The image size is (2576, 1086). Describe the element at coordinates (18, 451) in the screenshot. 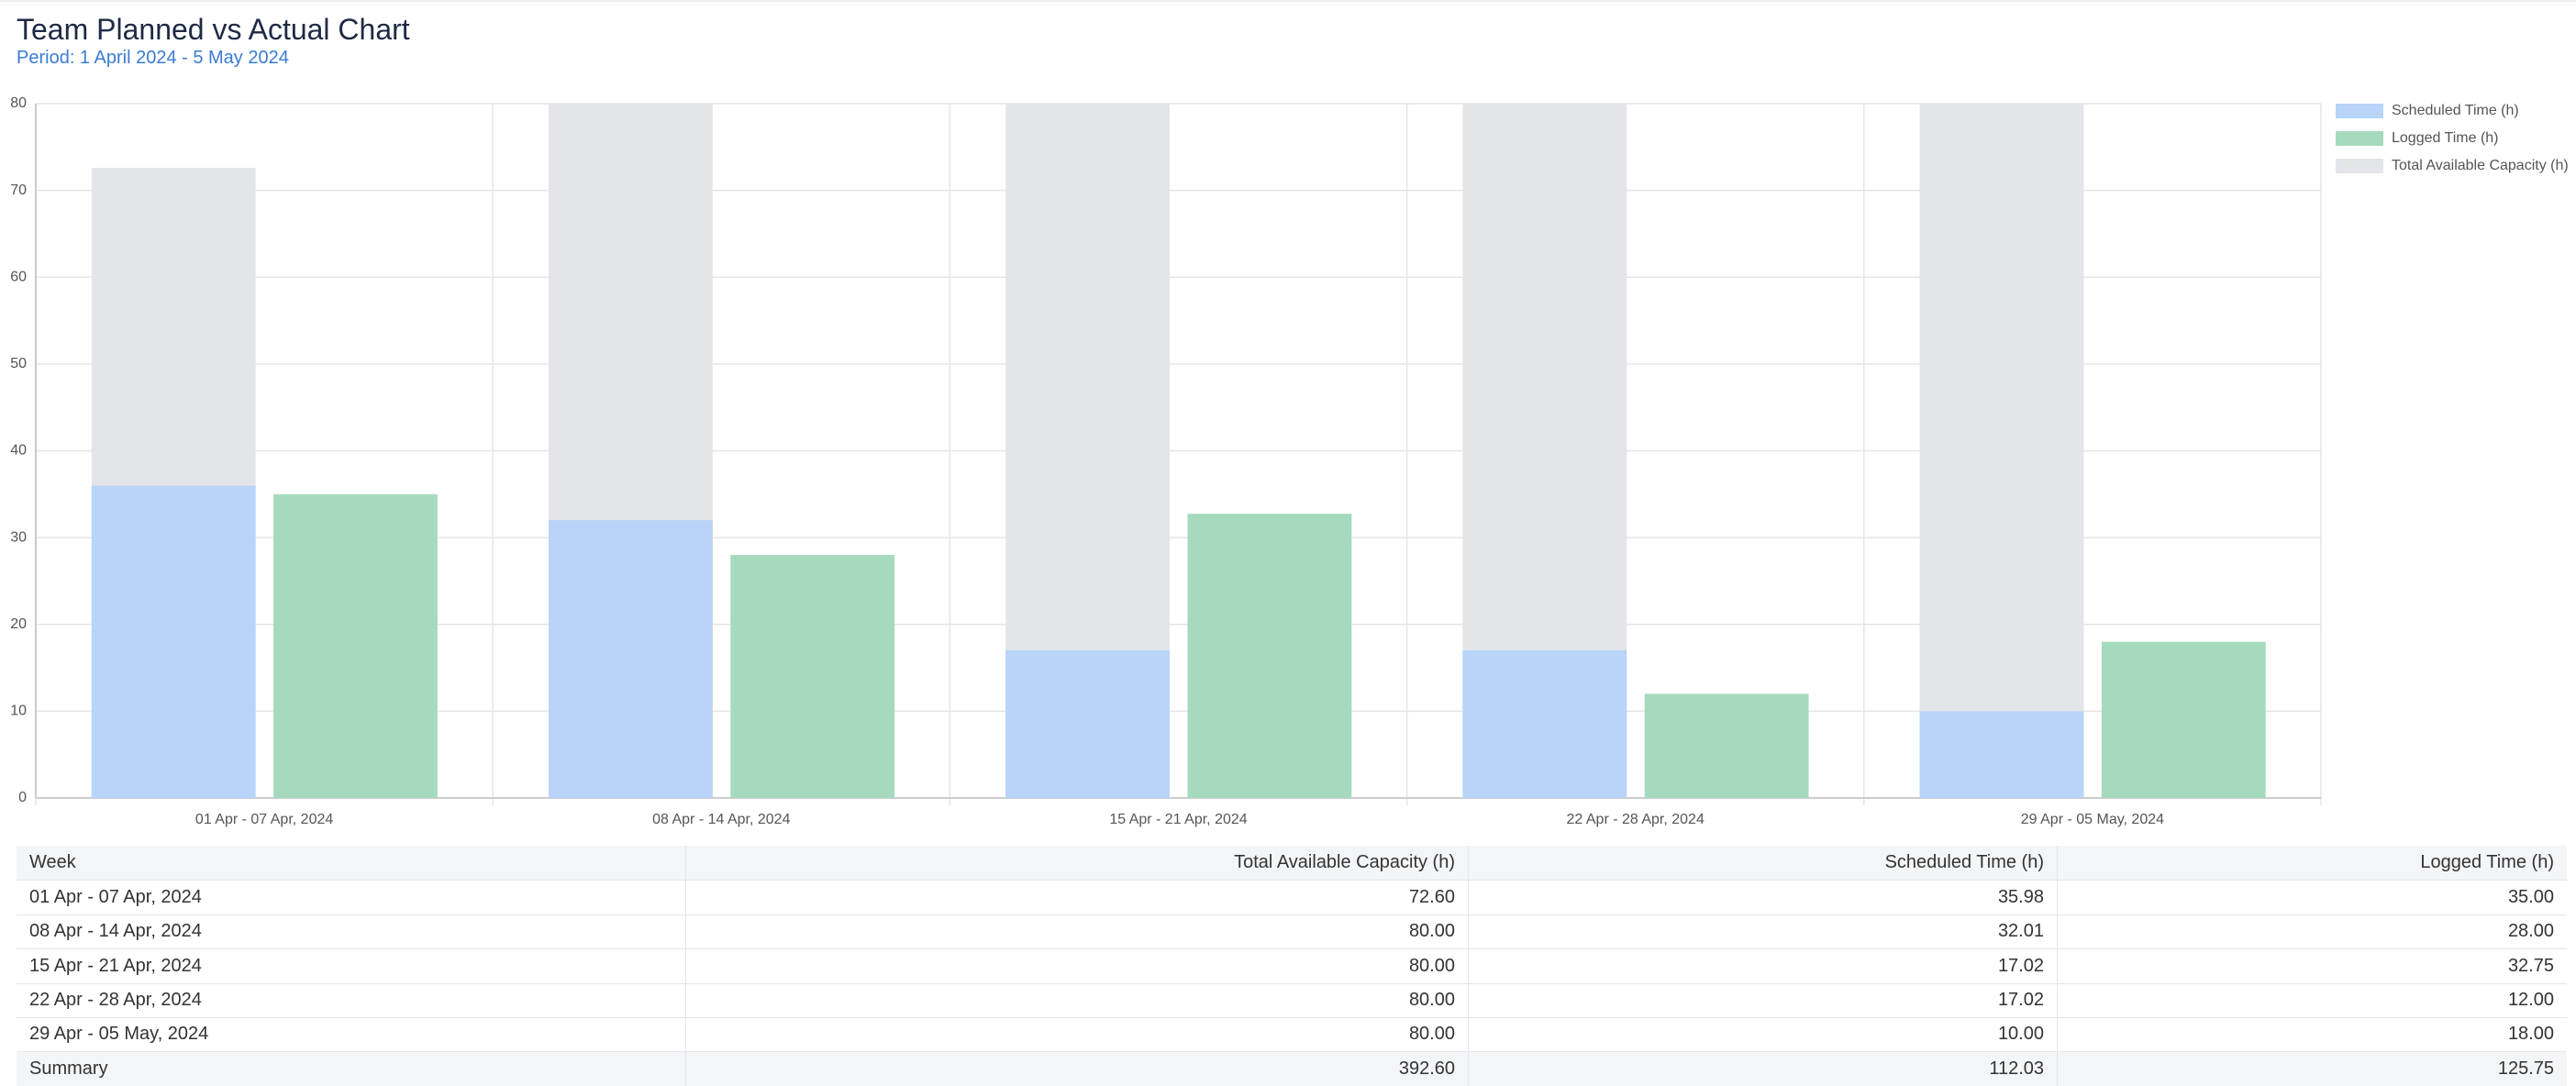

I see `y-tick-label: 40` at that location.